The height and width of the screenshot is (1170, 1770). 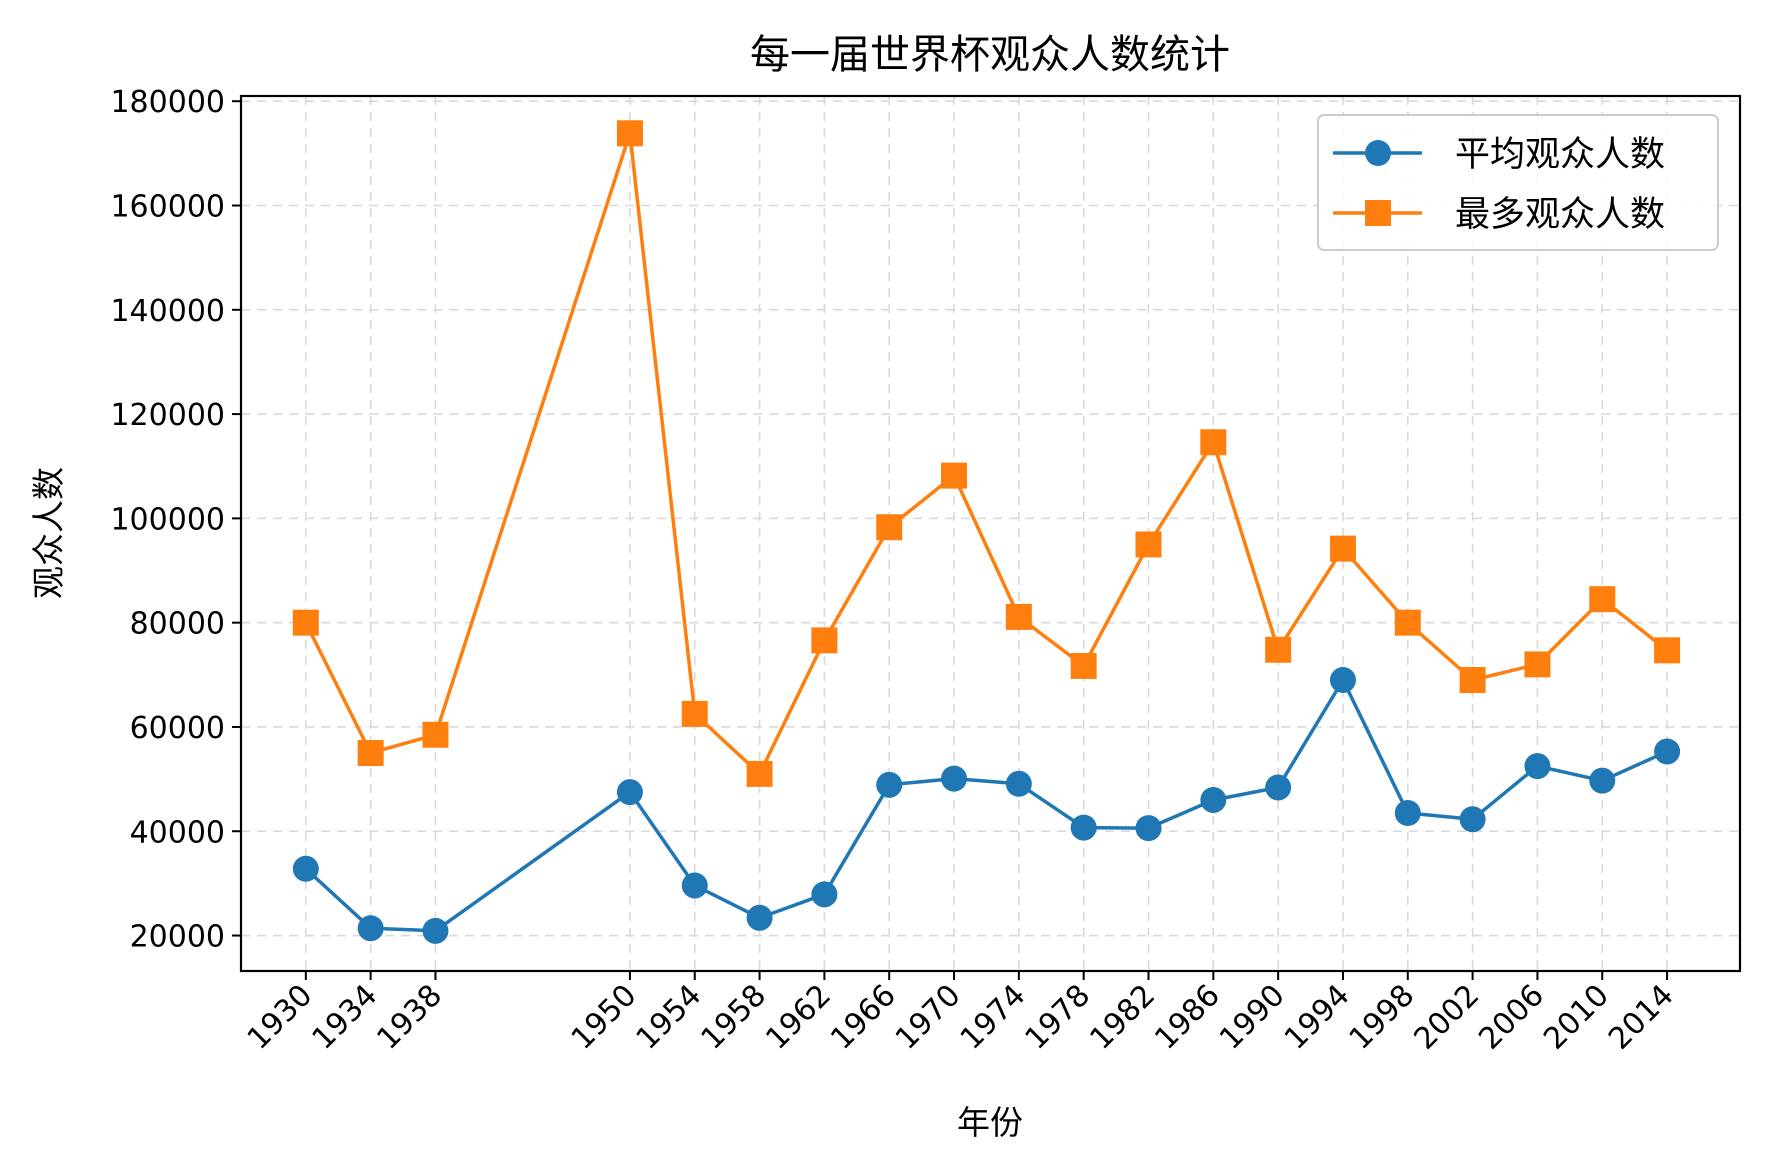 What do you see at coordinates (990, 1122) in the screenshot?
I see `x-axis-title: 年份` at bounding box center [990, 1122].